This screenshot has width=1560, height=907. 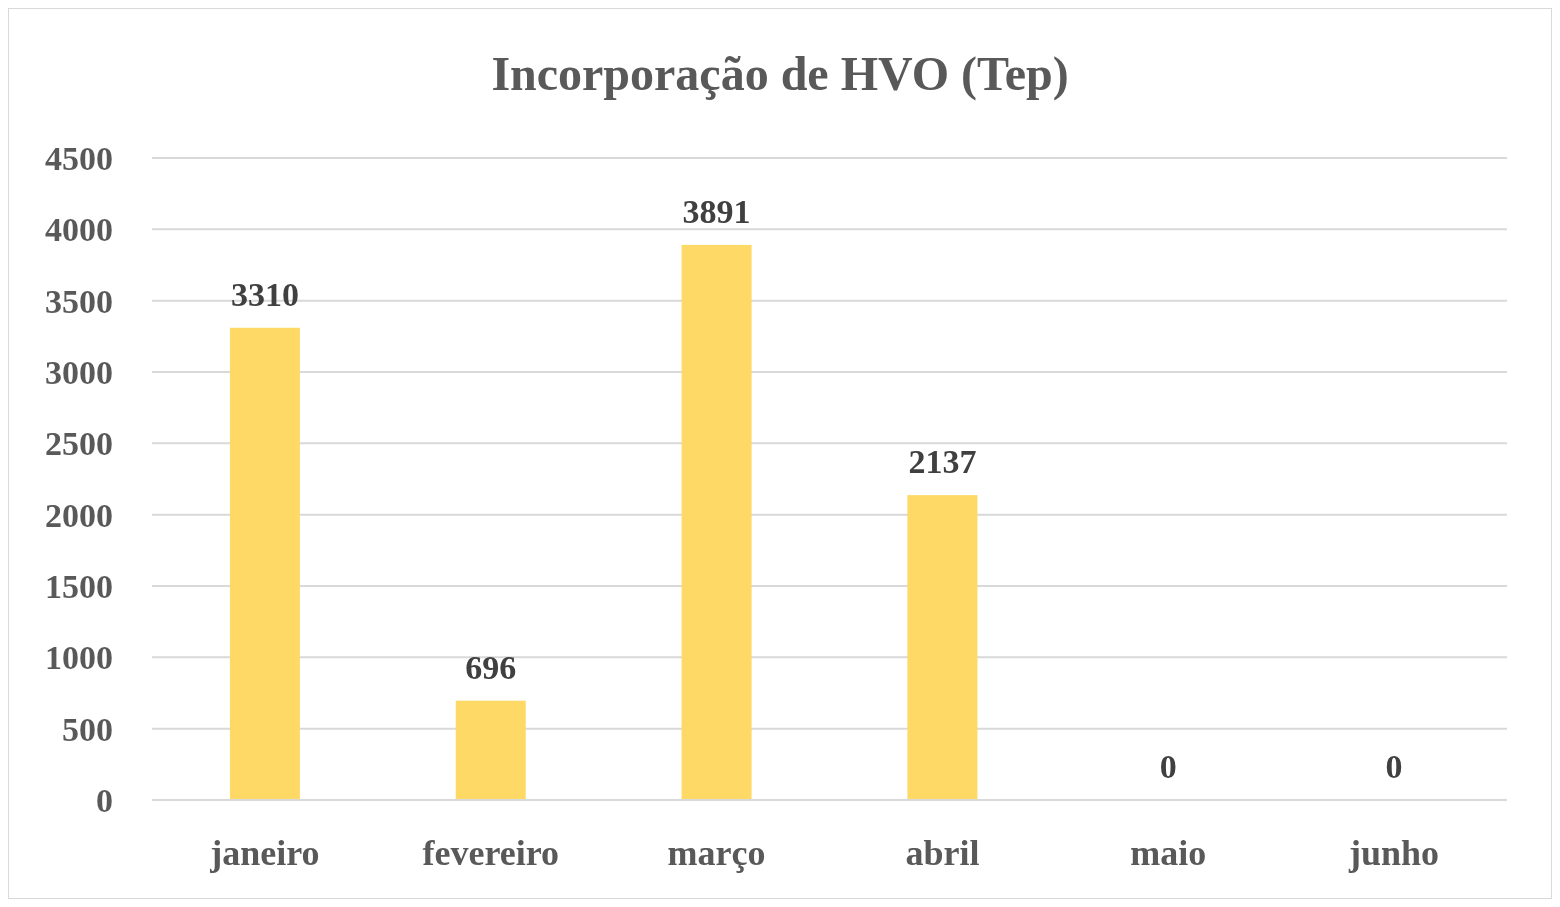 I want to click on data-label: 2137, so click(x=942, y=462).